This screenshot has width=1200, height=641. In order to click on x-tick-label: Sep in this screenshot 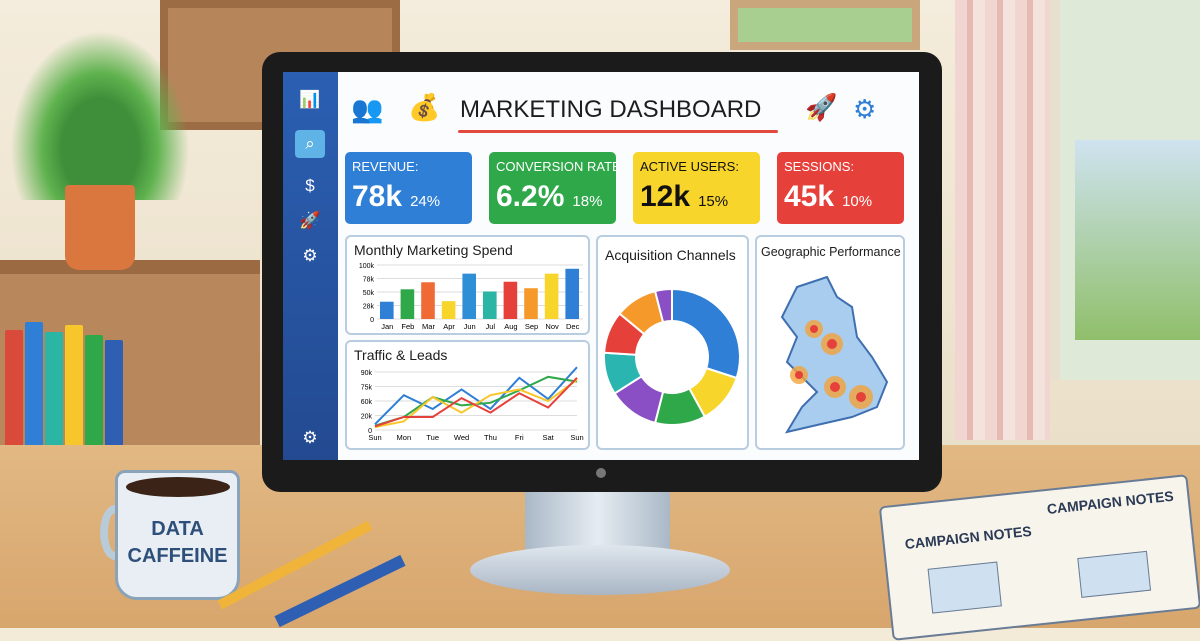, I will do `click(531, 326)`.